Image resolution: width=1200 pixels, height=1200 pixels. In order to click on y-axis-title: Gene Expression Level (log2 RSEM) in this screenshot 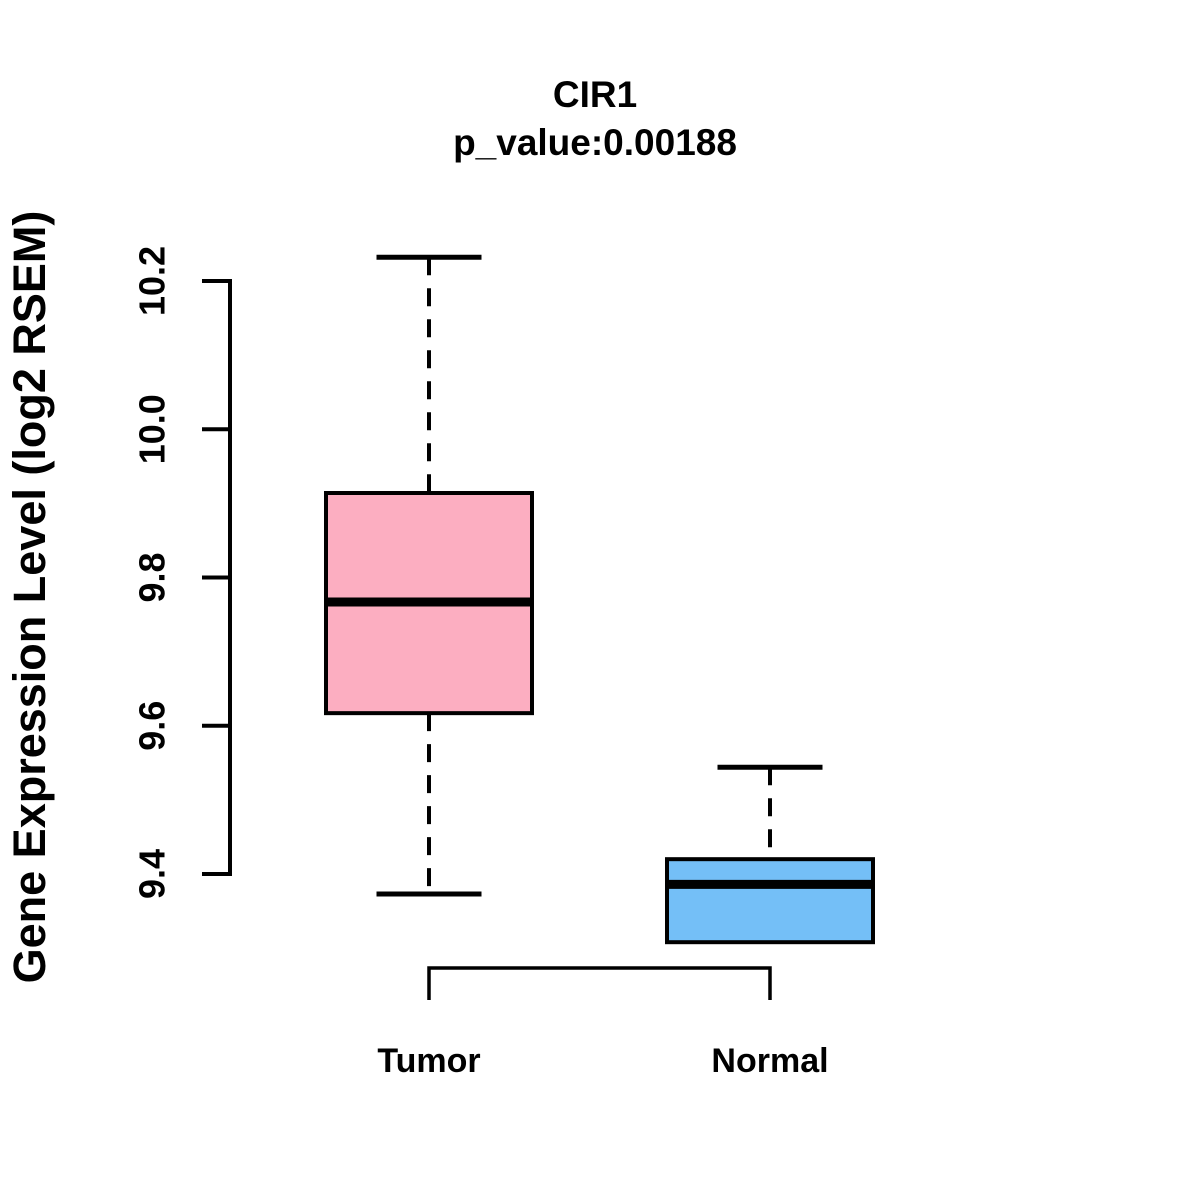, I will do `click(29, 597)`.